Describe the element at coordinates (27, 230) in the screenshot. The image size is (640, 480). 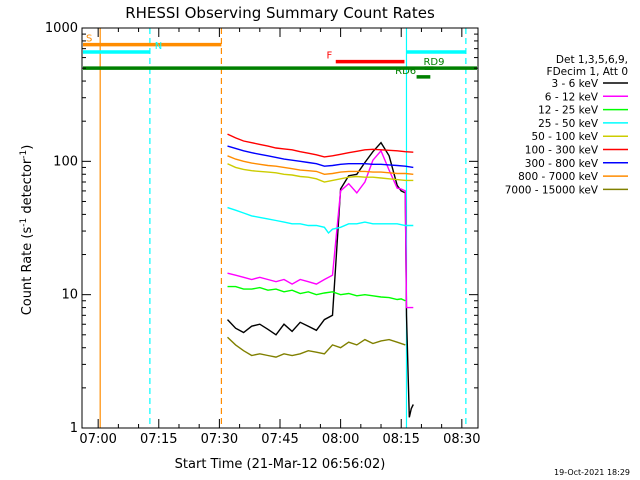
I see `y-axis-label: Count Rate (s-1 detector-1)` at that location.